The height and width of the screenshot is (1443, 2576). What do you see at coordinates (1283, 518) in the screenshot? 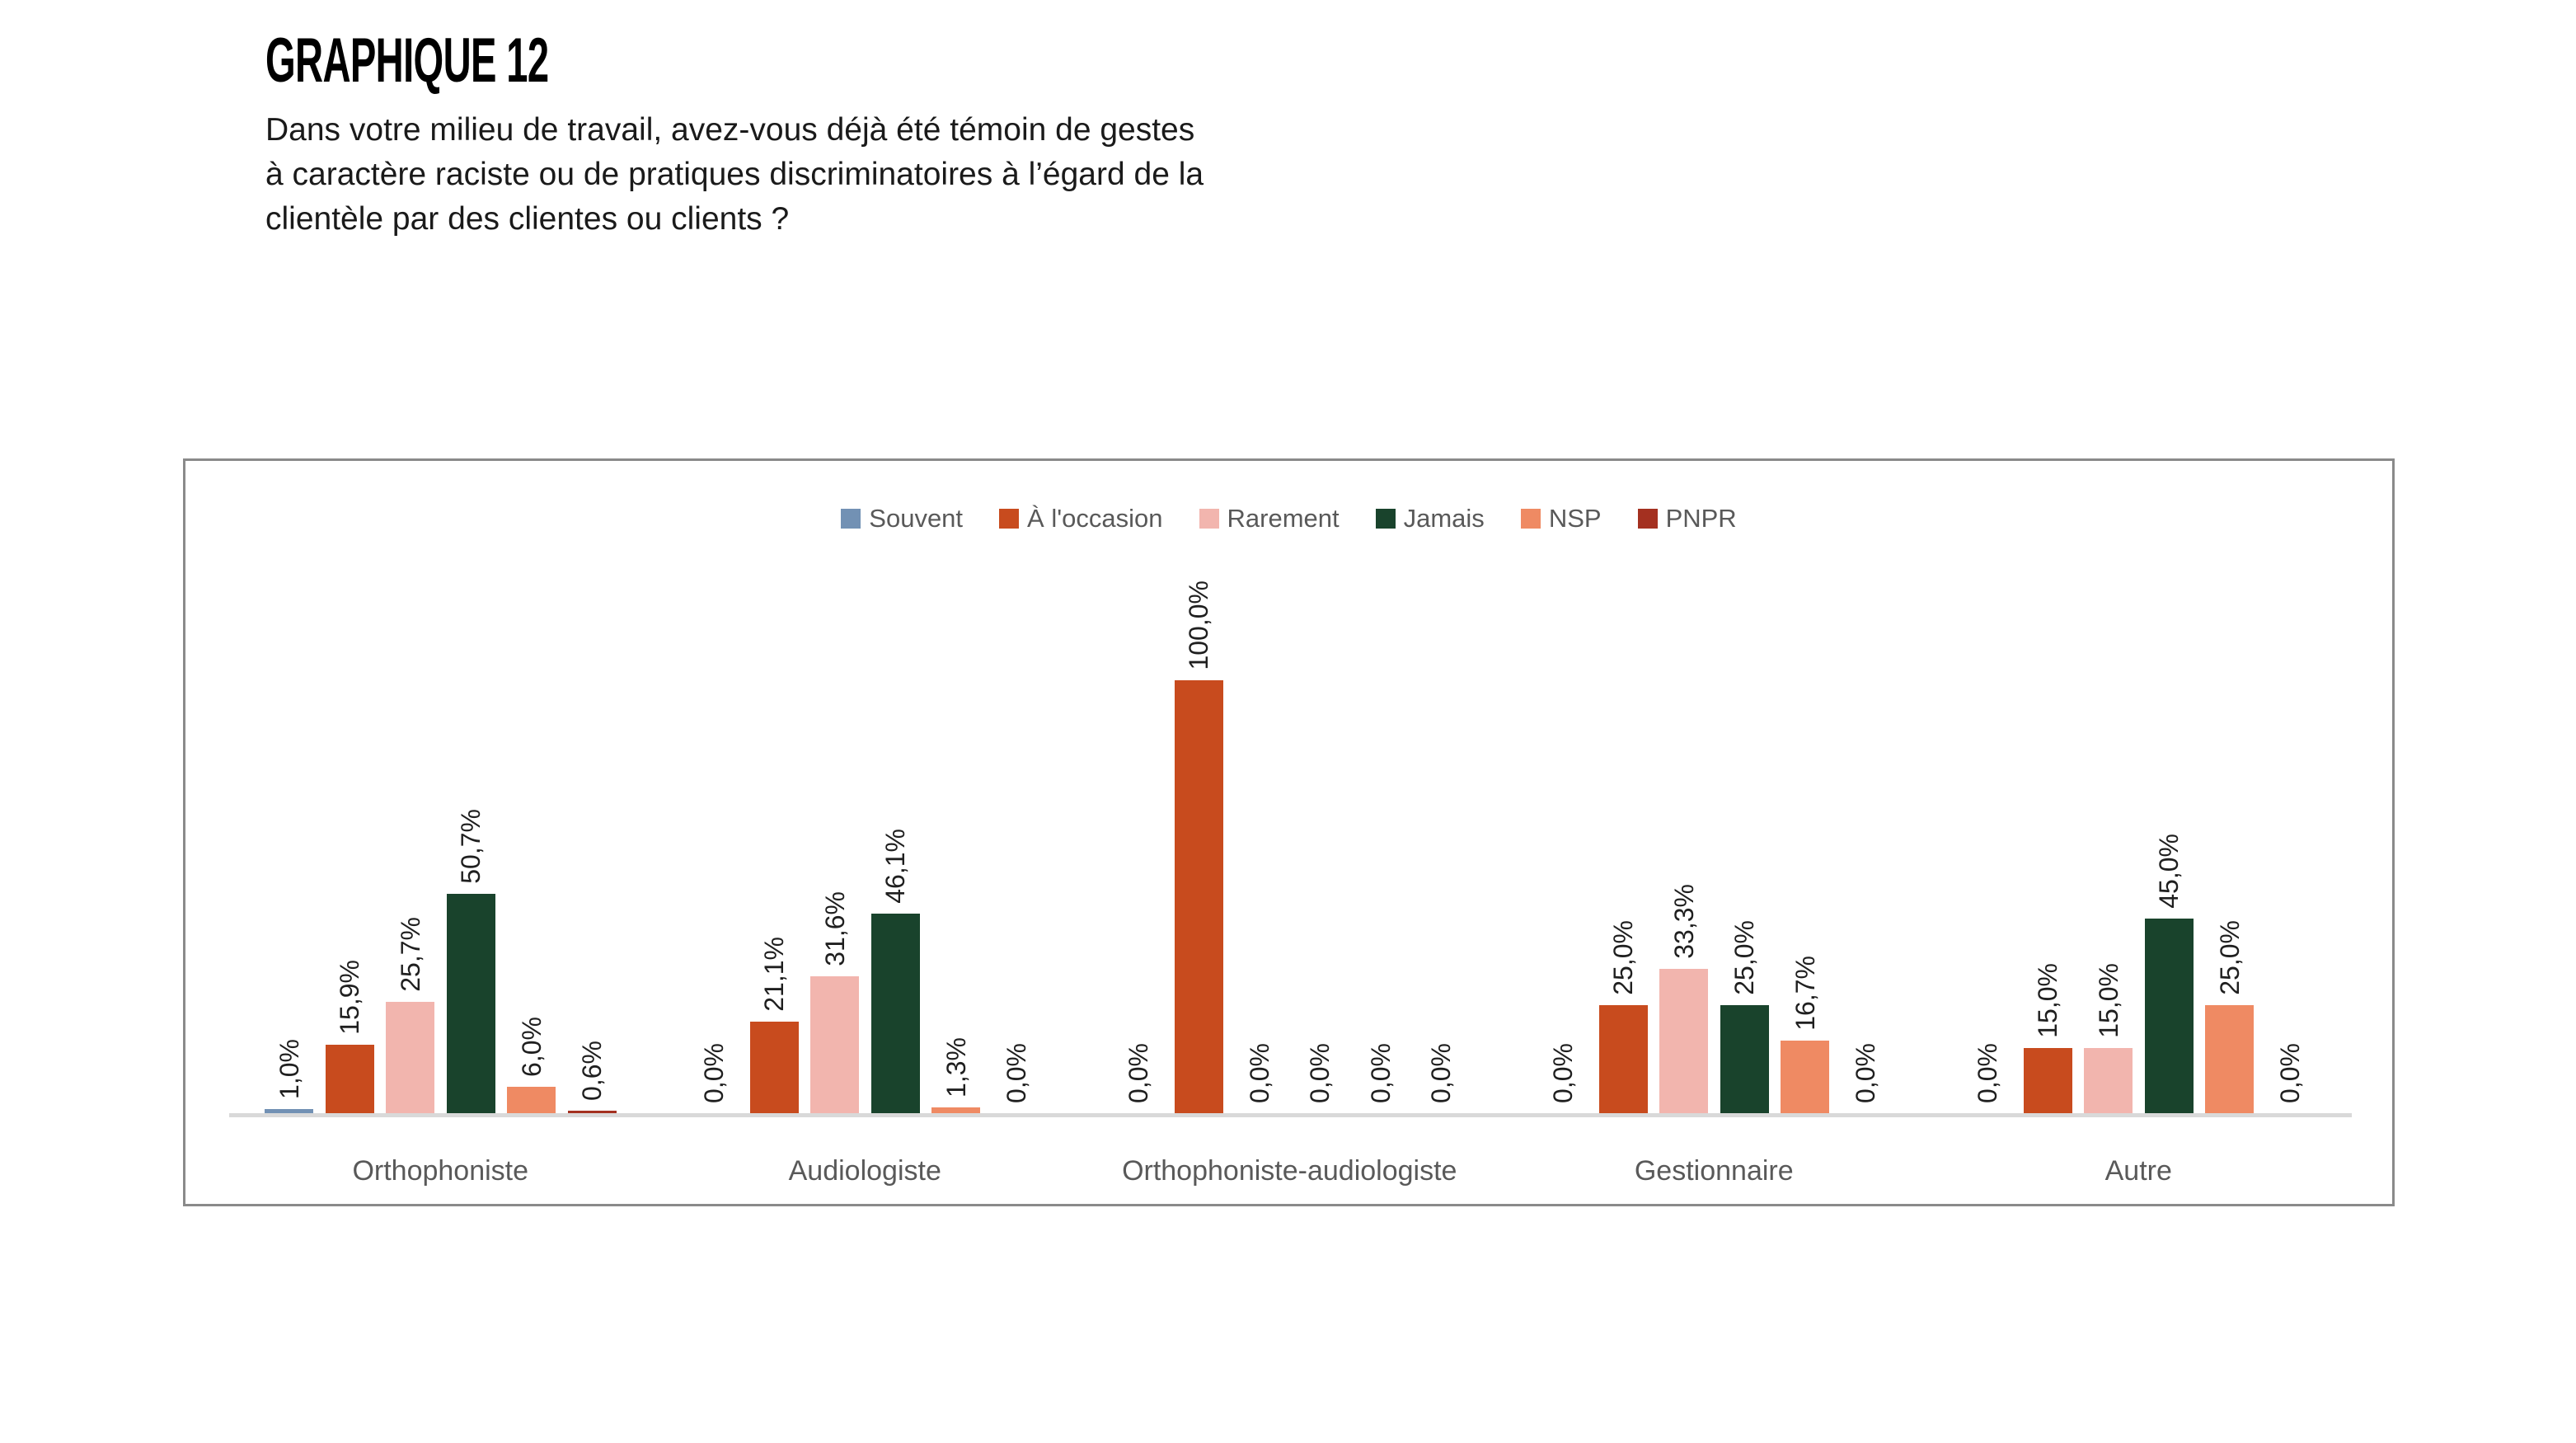
I see `legend-label-rarement: Rarement` at bounding box center [1283, 518].